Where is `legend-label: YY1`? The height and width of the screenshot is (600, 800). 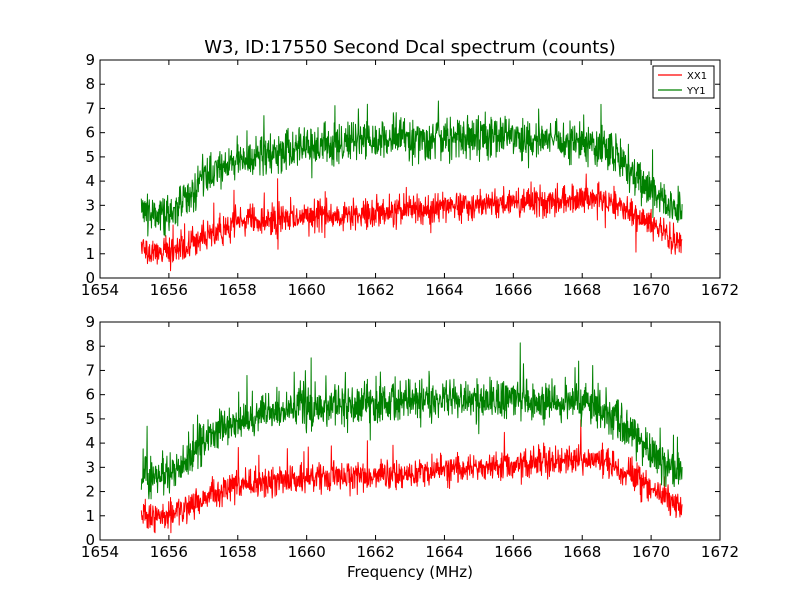 legend-label: YY1 is located at coordinates (696, 91).